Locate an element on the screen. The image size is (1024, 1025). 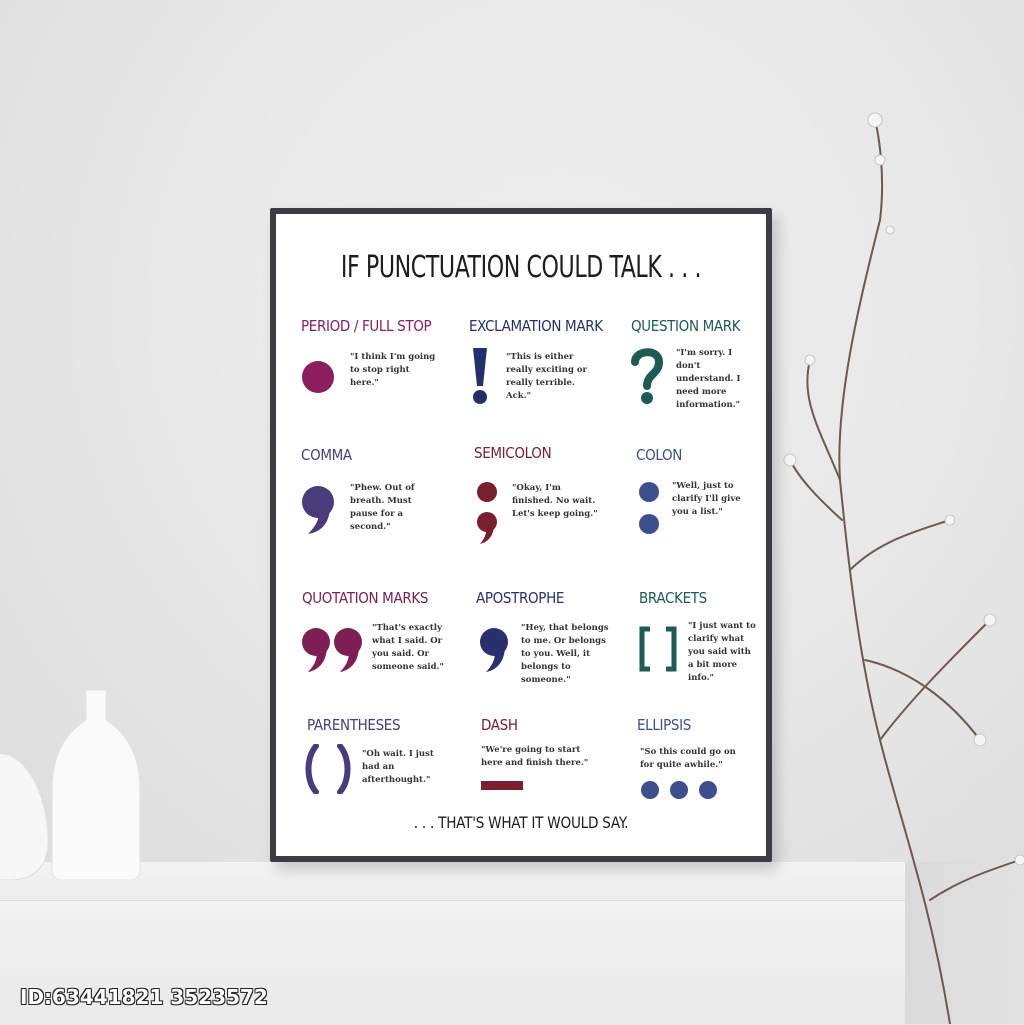
vase-small is located at coordinates (24, 816).